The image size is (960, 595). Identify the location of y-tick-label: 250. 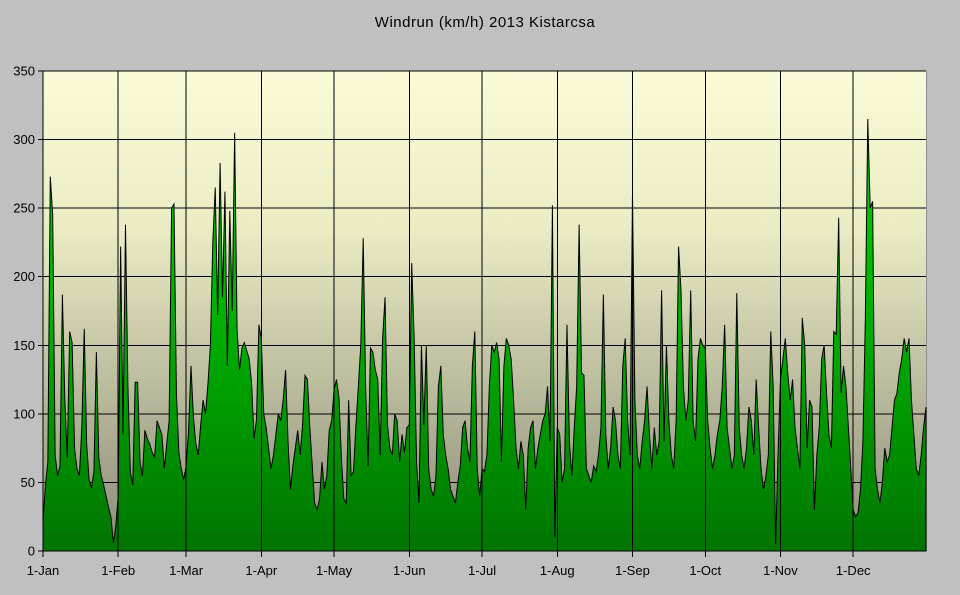
(24, 208).